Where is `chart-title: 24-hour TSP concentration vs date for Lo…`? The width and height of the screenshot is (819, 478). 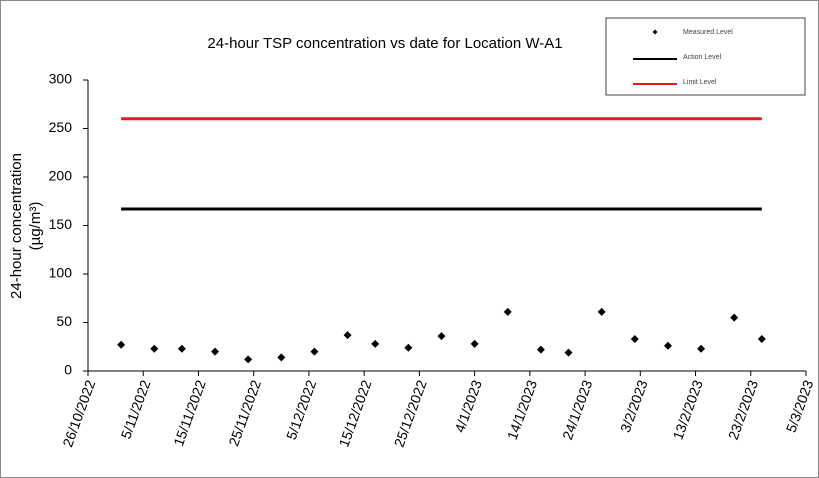
chart-title: 24-hour TSP concentration vs date for Lo… is located at coordinates (384, 43).